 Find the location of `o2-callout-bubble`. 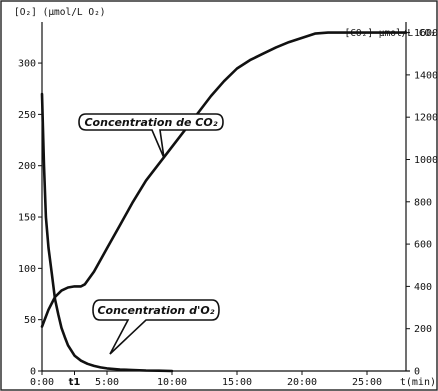

o2-callout-bubble is located at coordinates (156, 327).